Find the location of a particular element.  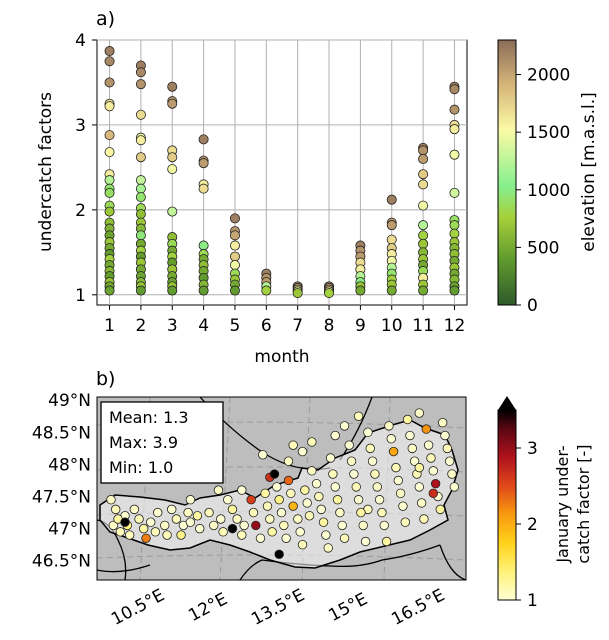

undercatch-colorbar-ticks: 1 2 3 is located at coordinates (527, 525).